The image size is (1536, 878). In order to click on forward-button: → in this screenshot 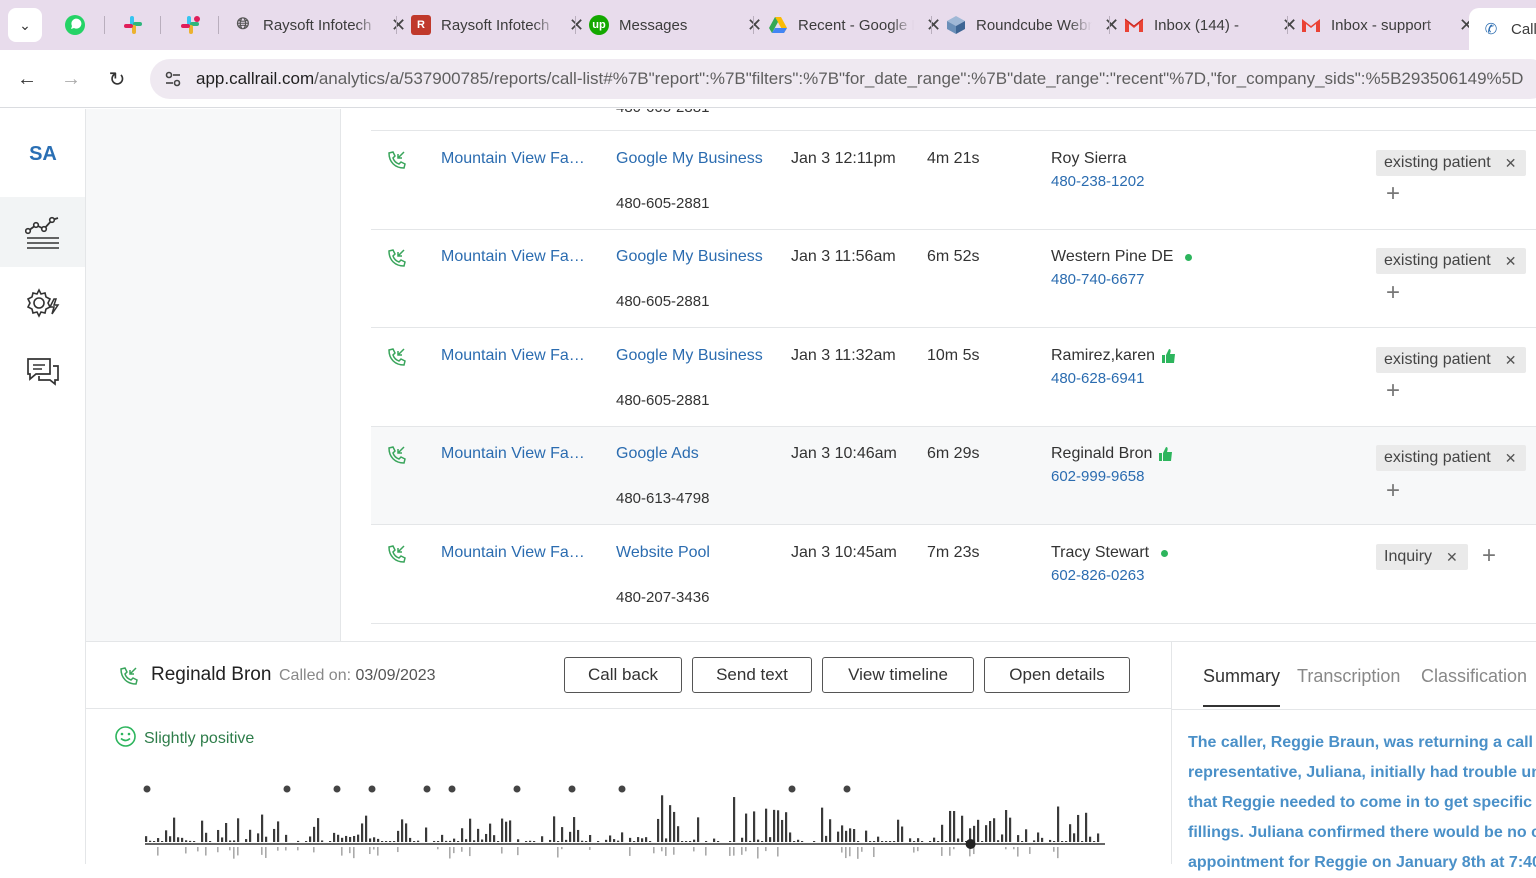, I will do `click(71, 79)`.